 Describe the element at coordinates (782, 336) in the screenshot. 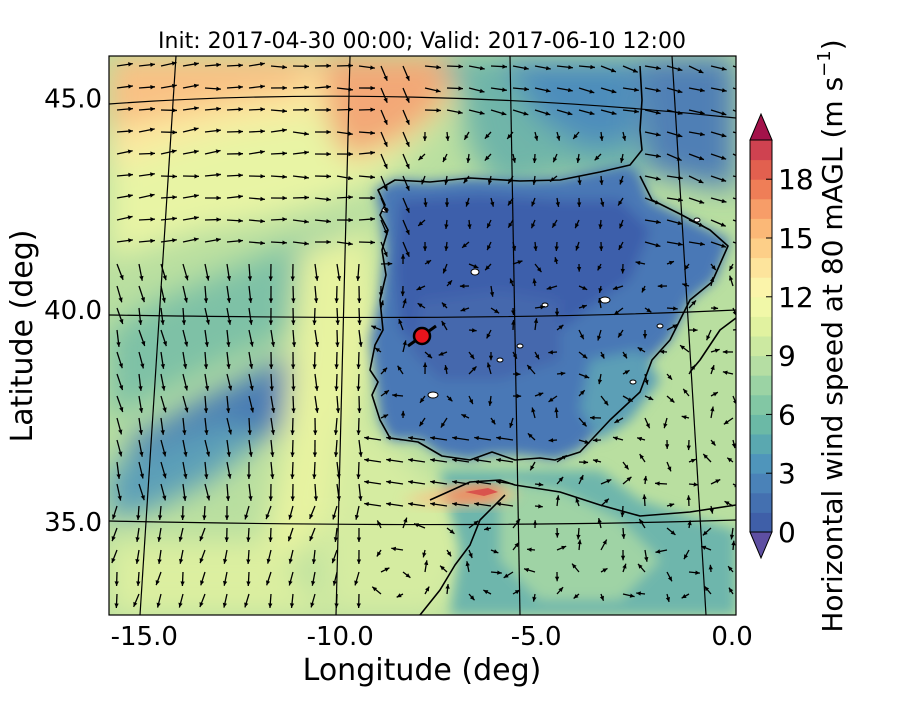

I see `colorbar: 0 3 6 9 12 15 18` at that location.